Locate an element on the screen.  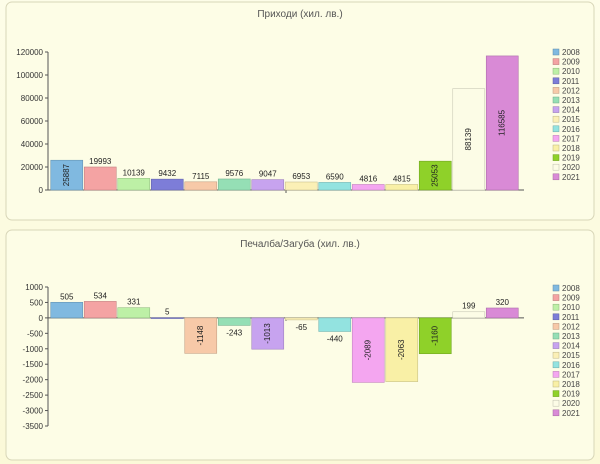
profit-data-label-2018: -2063 is located at coordinates (401, 349).